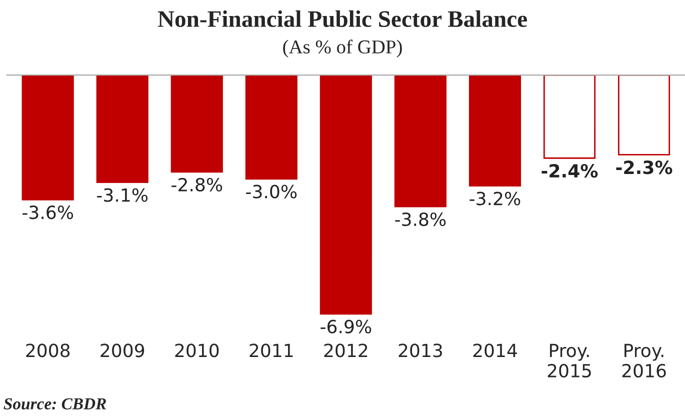 Image resolution: width=685 pixels, height=417 pixels. Describe the element at coordinates (495, 351) in the screenshot. I see `x-tick-label: 2014` at that location.